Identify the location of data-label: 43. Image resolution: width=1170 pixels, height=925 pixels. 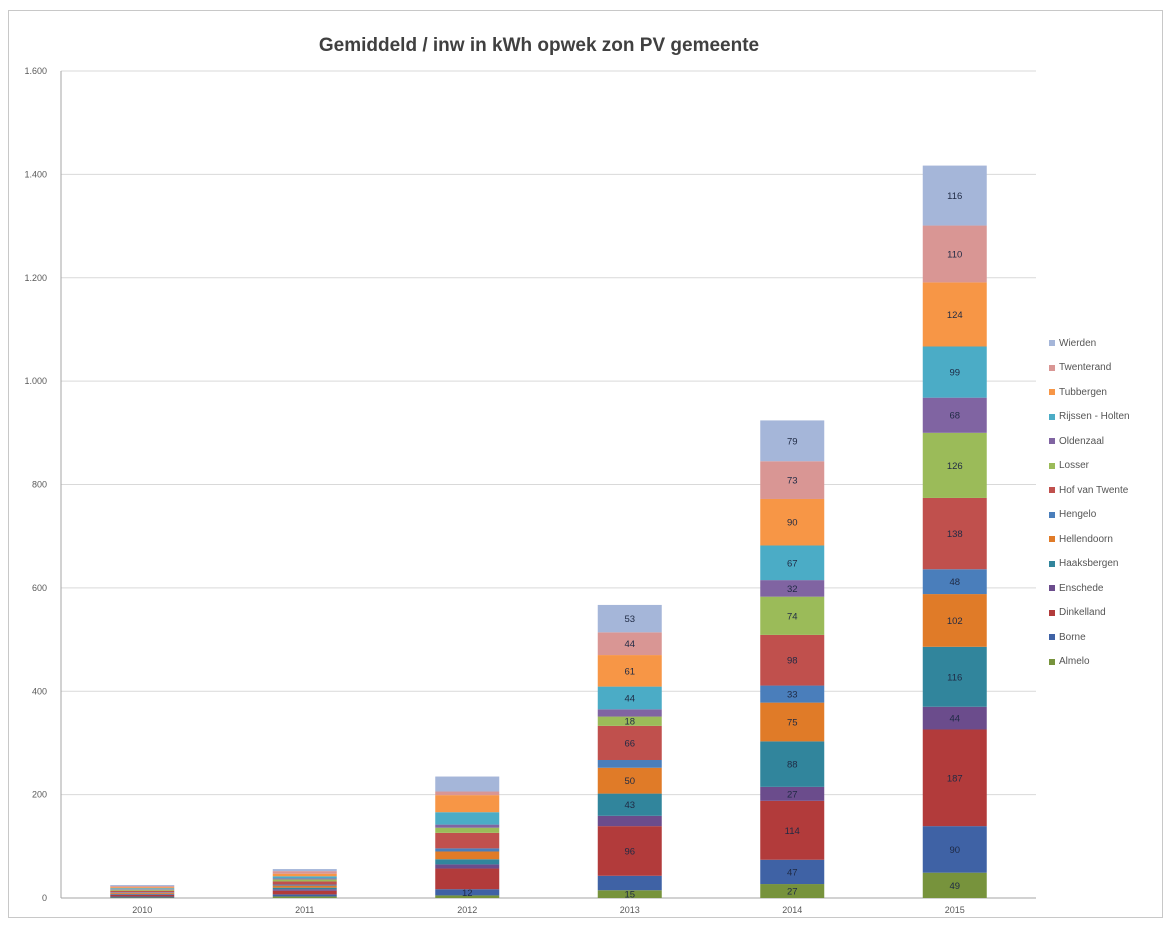
(629, 805).